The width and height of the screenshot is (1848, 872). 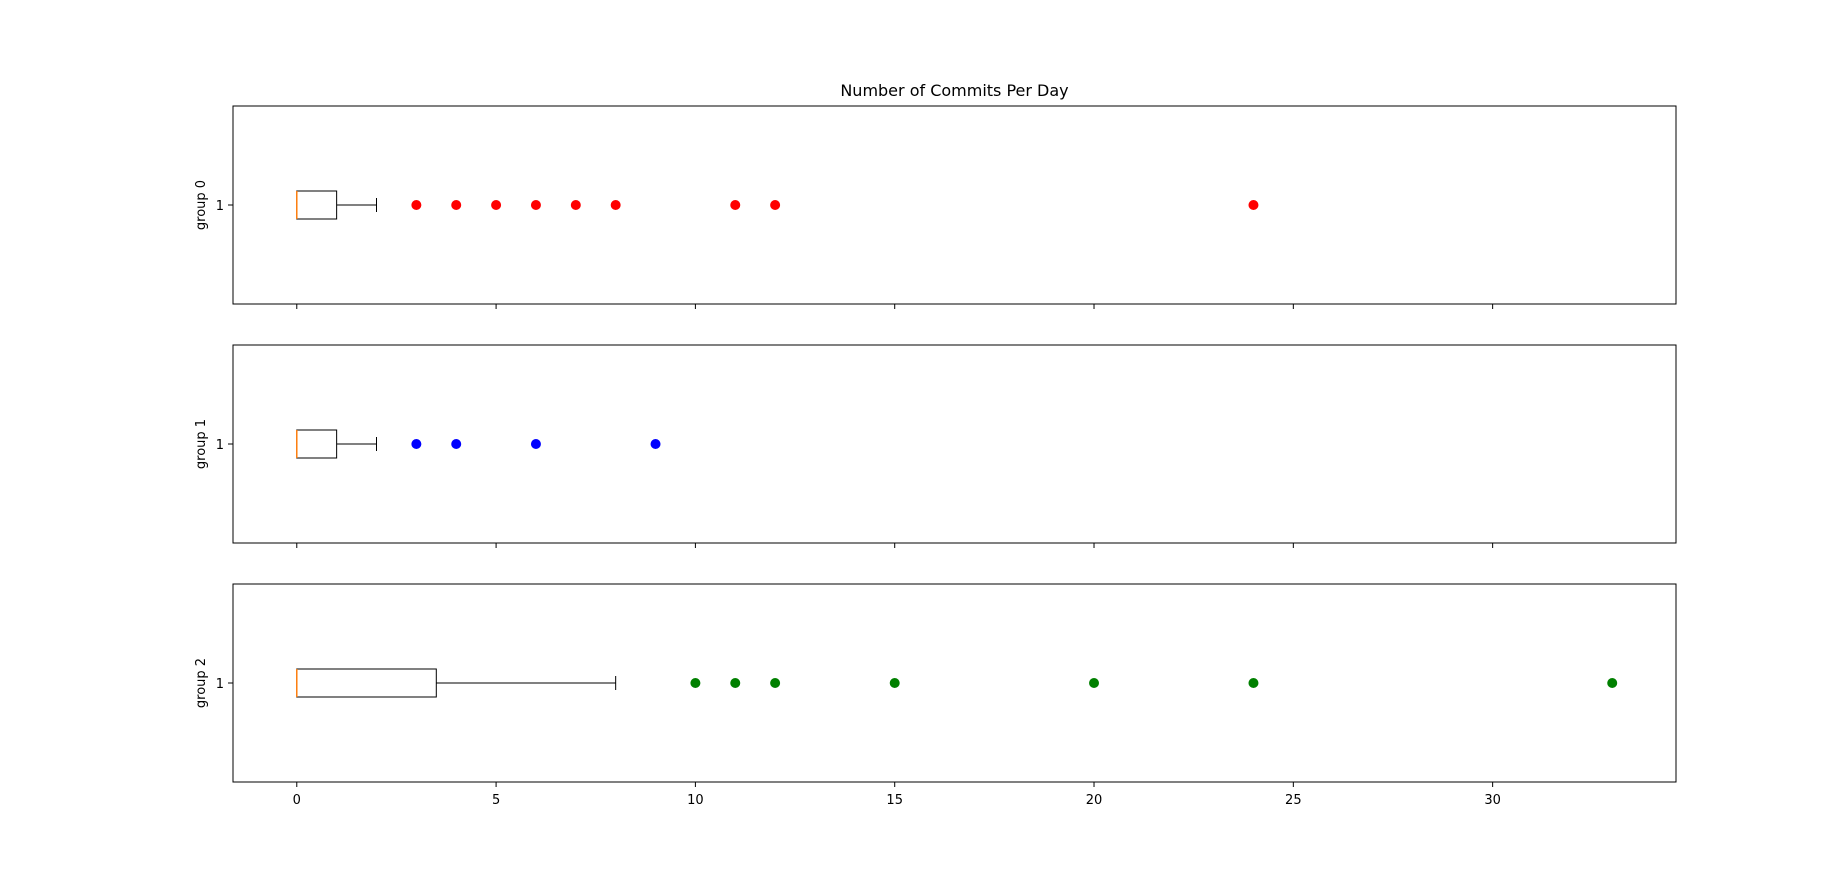 I want to click on y-axis-label: group 0, so click(x=201, y=205).